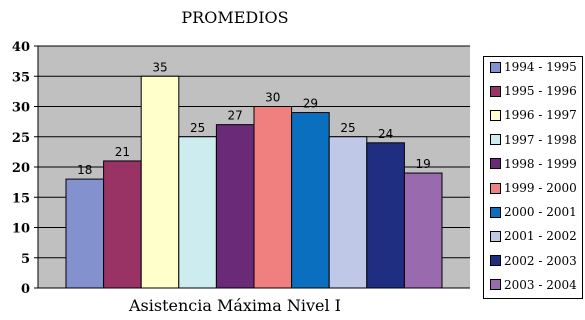 This screenshot has width=585, height=320. Describe the element at coordinates (21, 198) in the screenshot. I see `y-tick-label: 15` at that location.